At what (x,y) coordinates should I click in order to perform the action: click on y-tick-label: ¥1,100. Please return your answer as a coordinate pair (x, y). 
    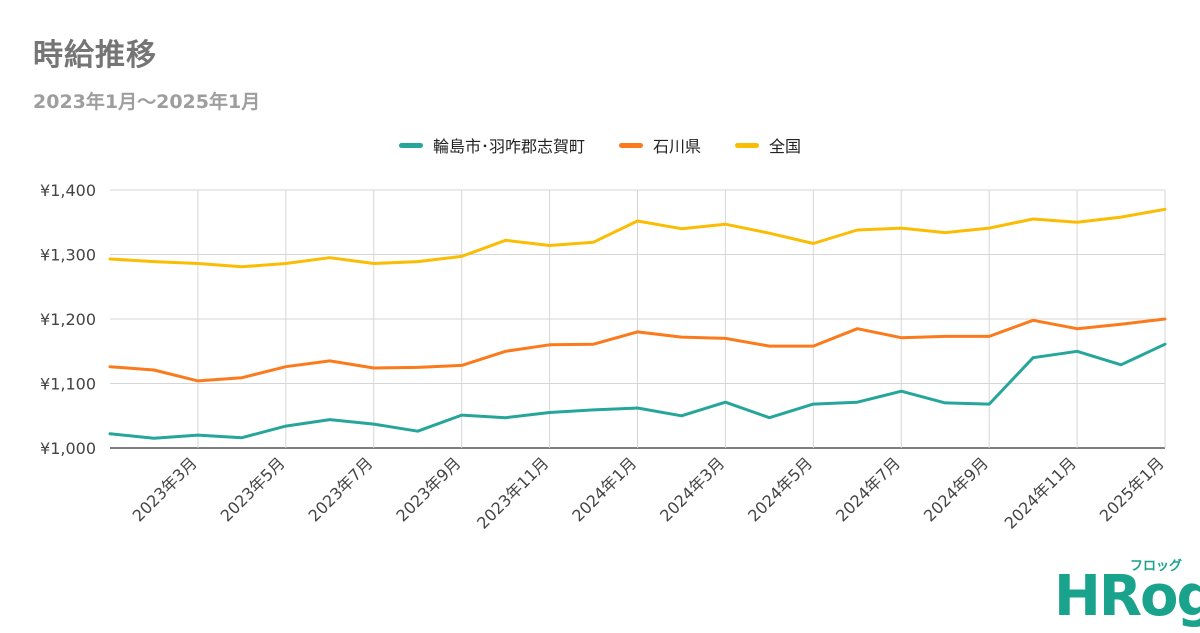
    Looking at the image, I should click on (68, 384).